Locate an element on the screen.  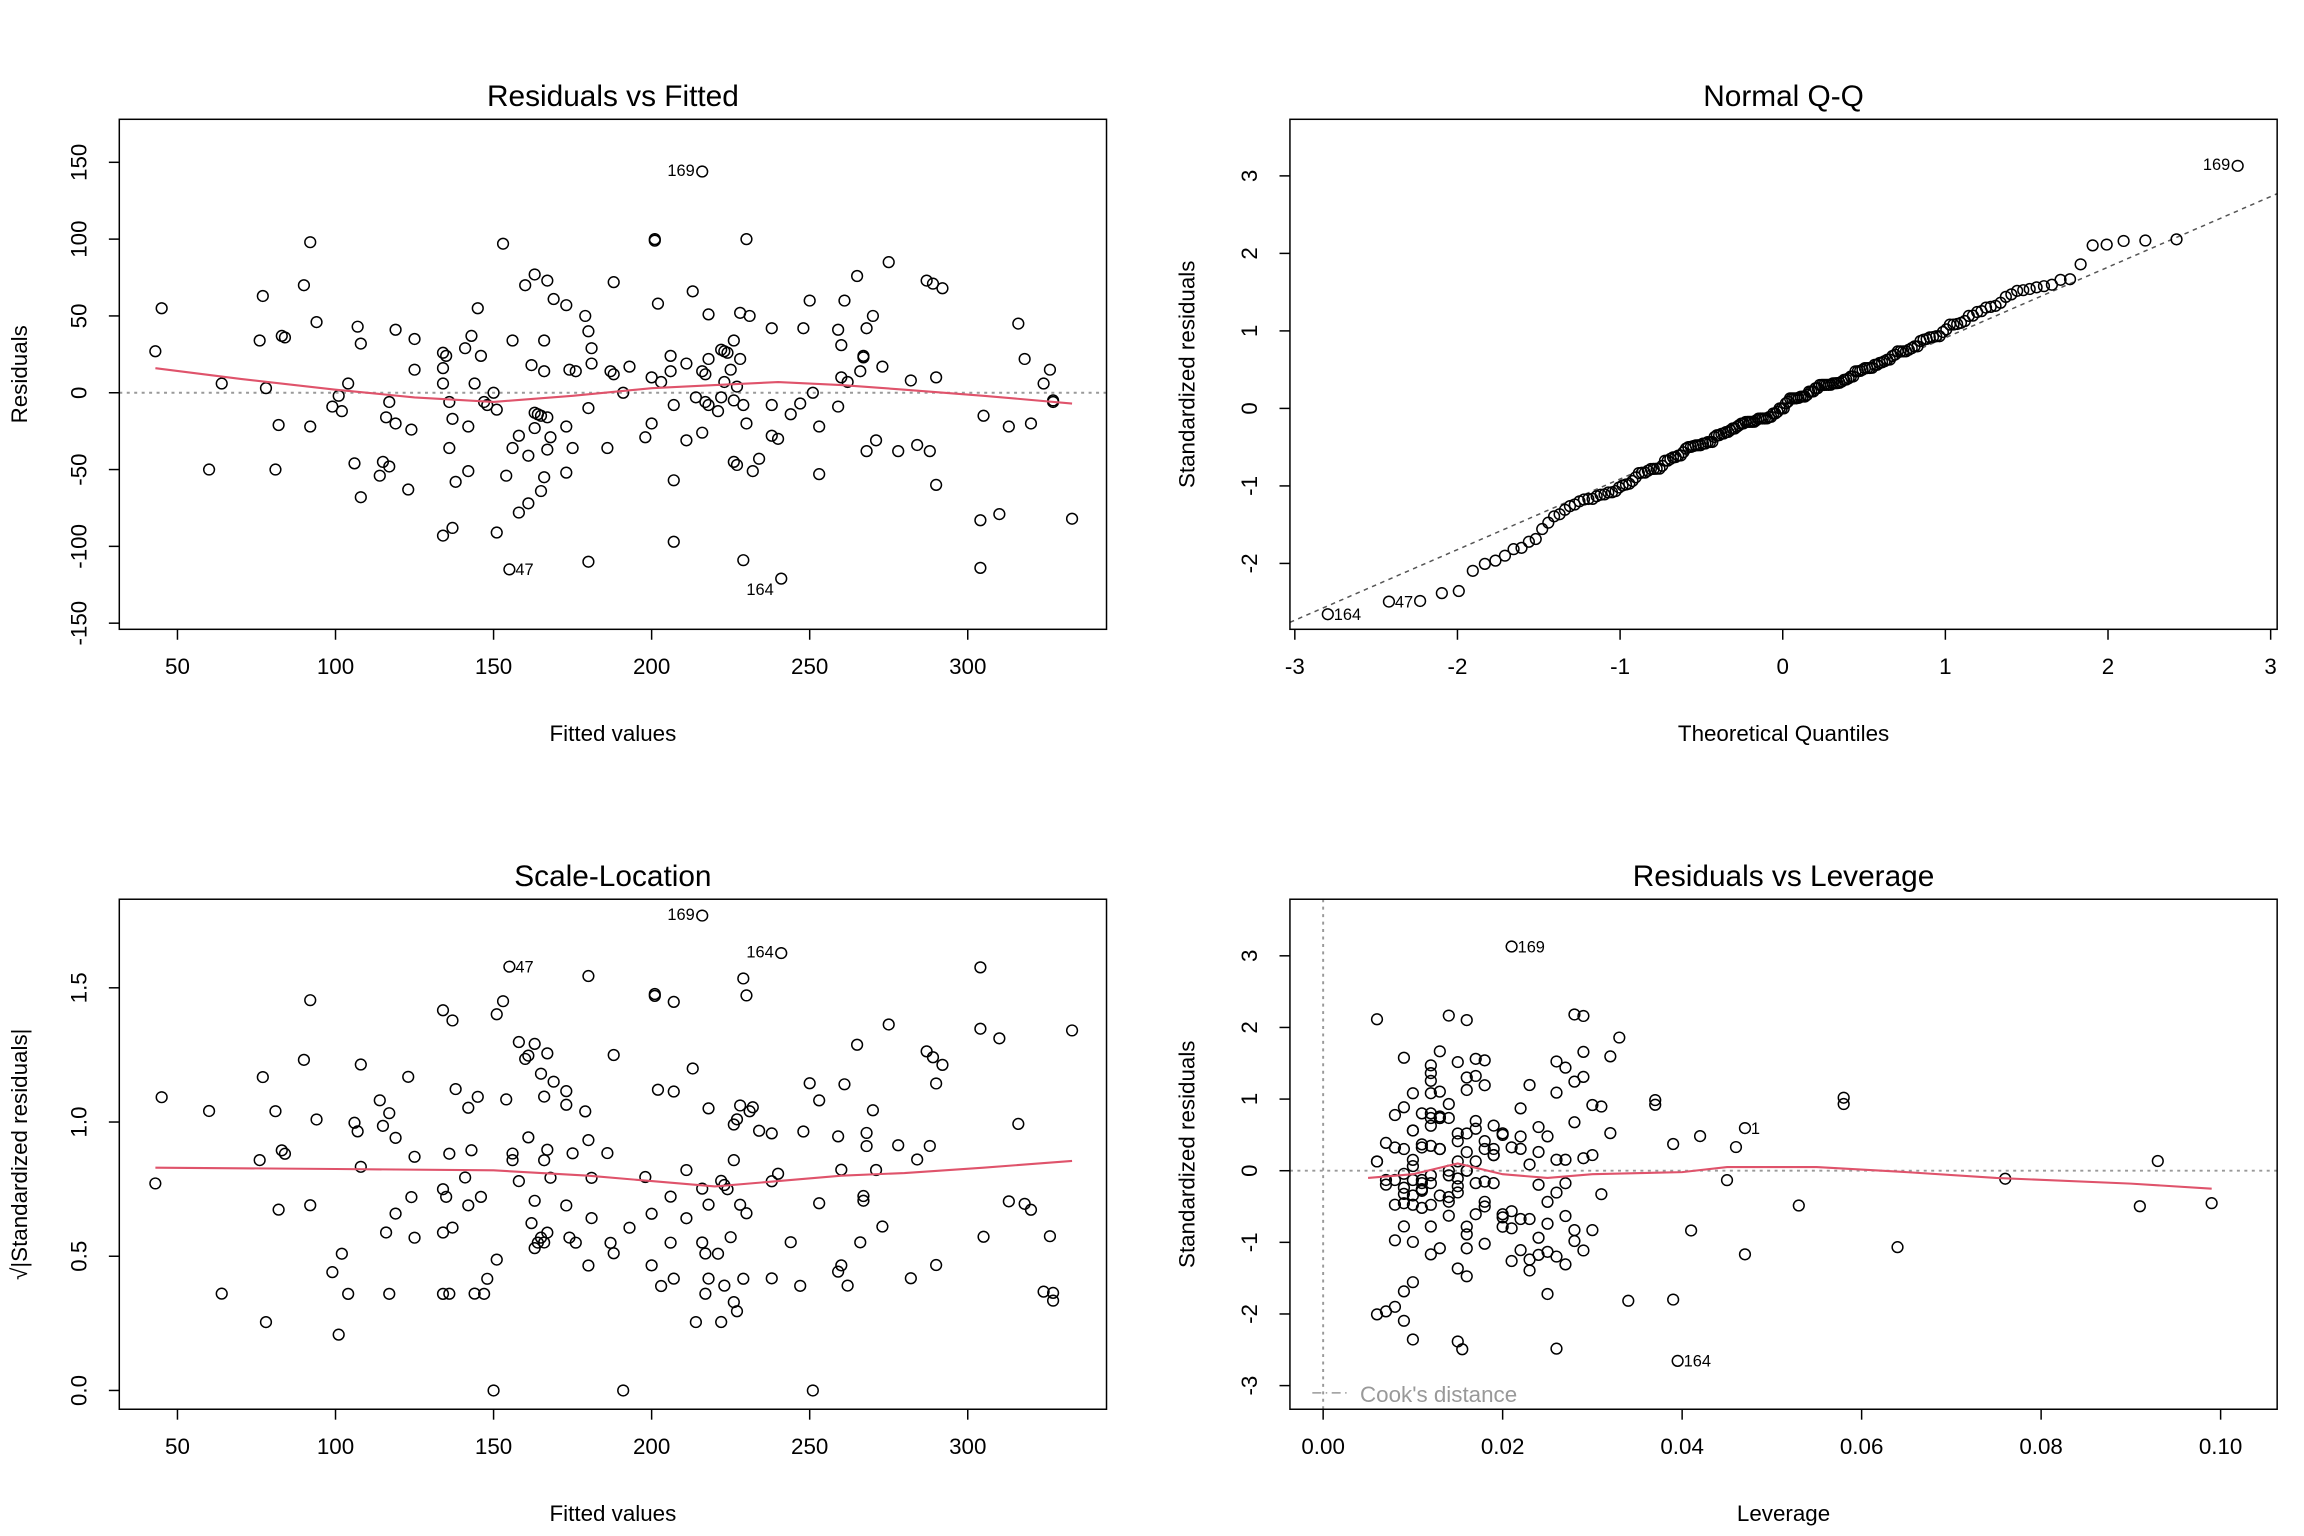
y-tick-label: 2 is located at coordinates (1249, 253).